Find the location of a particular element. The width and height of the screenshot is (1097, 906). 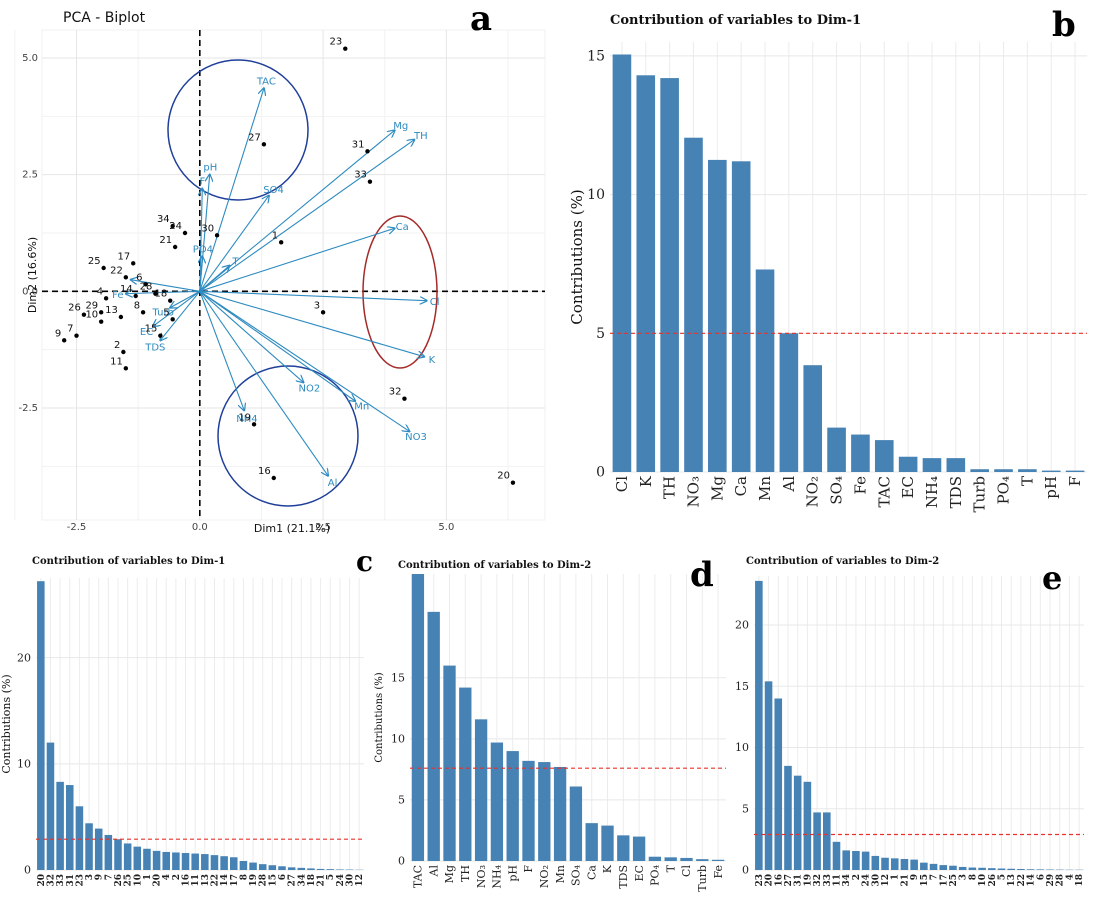

sample-label: 11 is located at coordinates (116, 361).